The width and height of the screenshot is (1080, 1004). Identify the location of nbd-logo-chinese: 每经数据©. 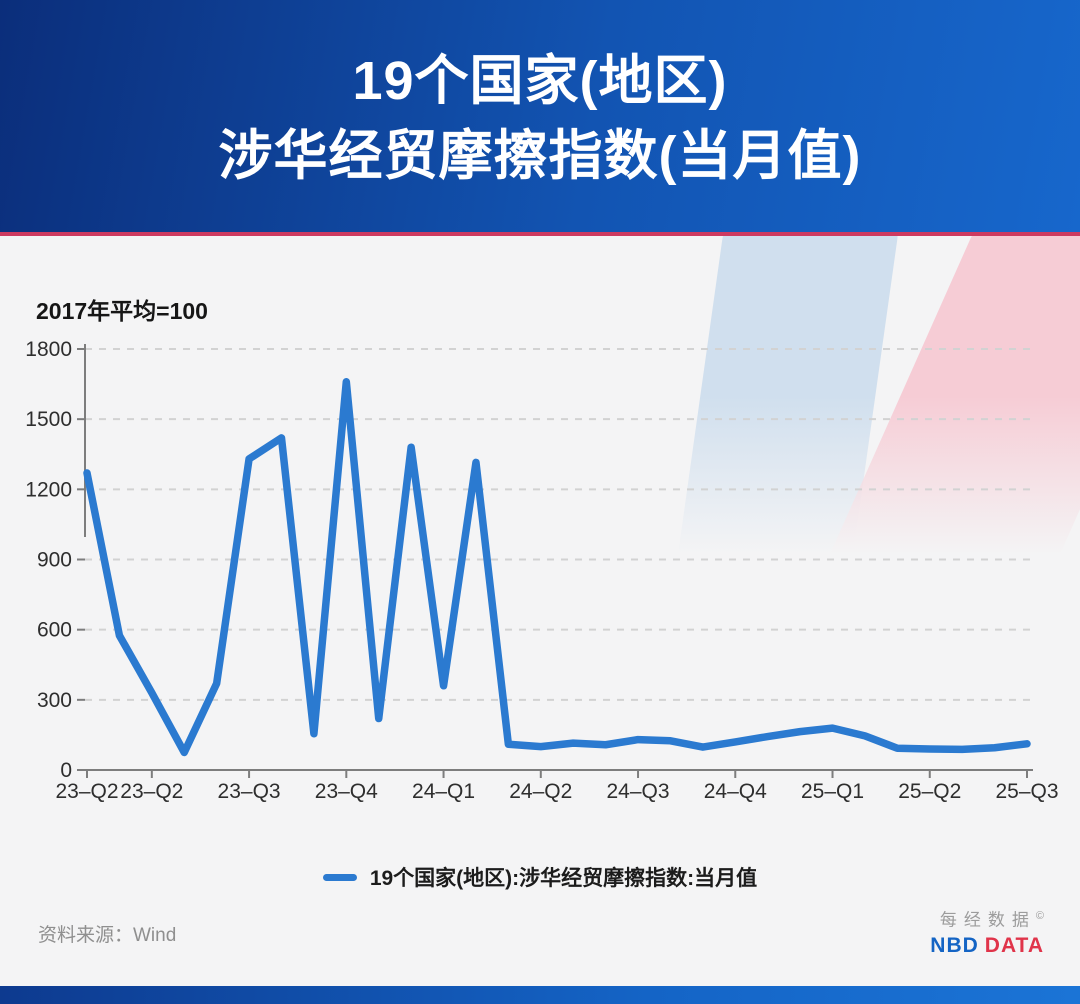
(987, 918).